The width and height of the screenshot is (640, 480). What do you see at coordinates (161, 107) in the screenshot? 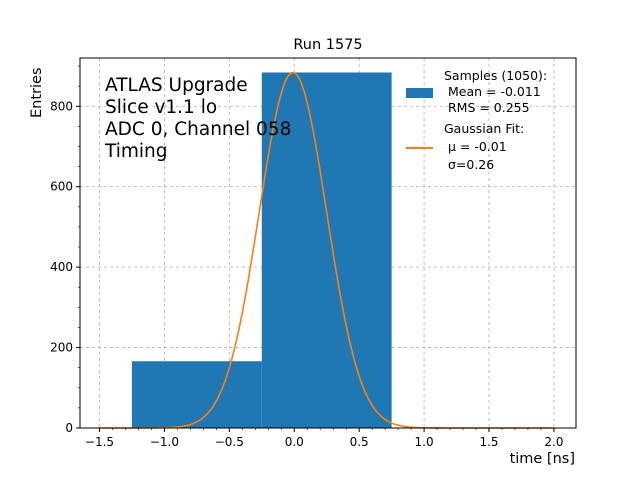
I see `annotation-line-2: Slice v1.1 lo` at bounding box center [161, 107].